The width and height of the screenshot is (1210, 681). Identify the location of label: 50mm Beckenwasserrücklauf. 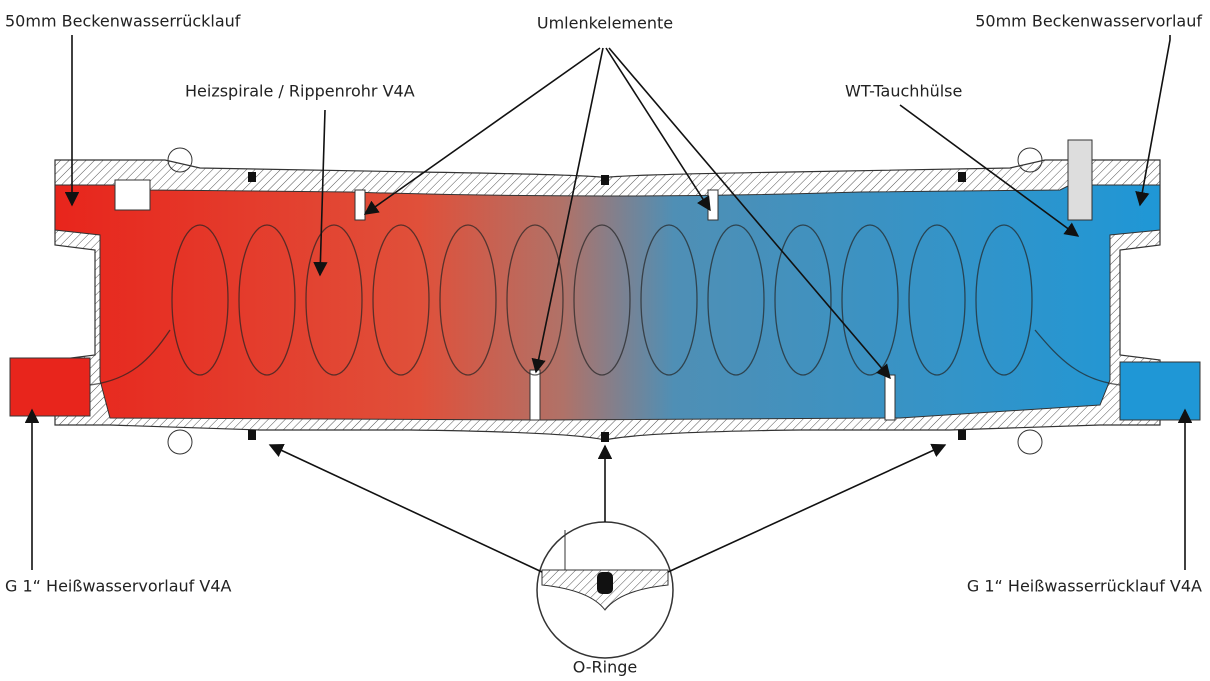
(123, 21).